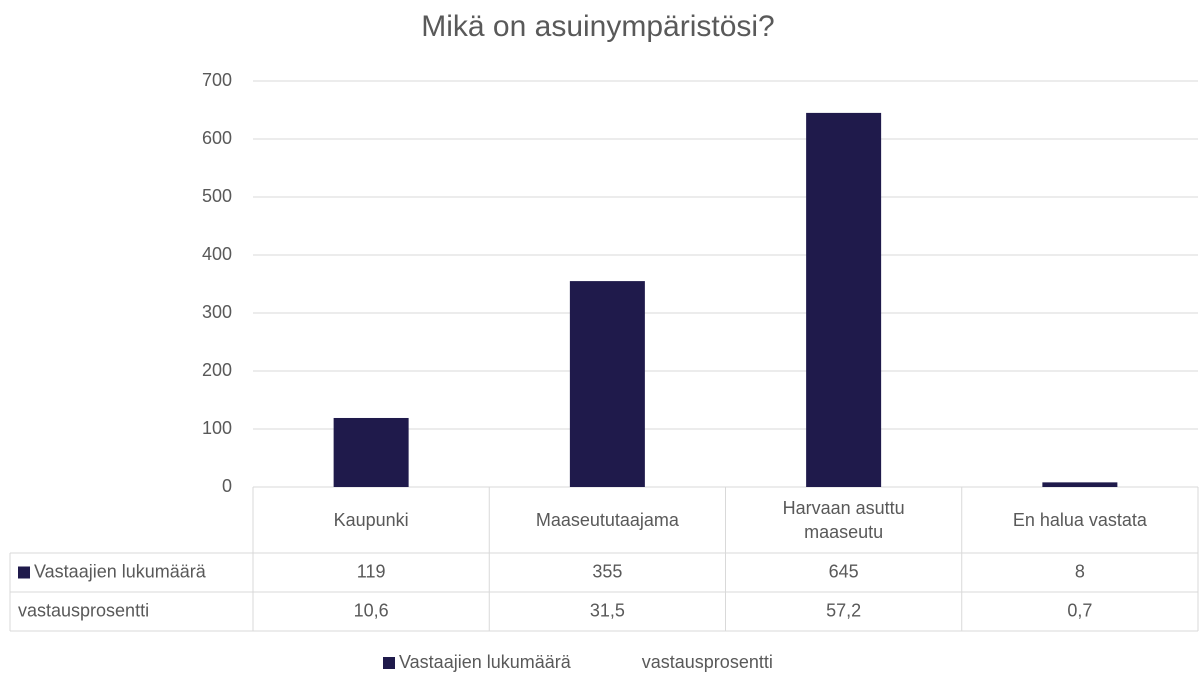 The height and width of the screenshot is (677, 1200). Describe the element at coordinates (371, 610) in the screenshot. I see `table-value: 10,6` at that location.